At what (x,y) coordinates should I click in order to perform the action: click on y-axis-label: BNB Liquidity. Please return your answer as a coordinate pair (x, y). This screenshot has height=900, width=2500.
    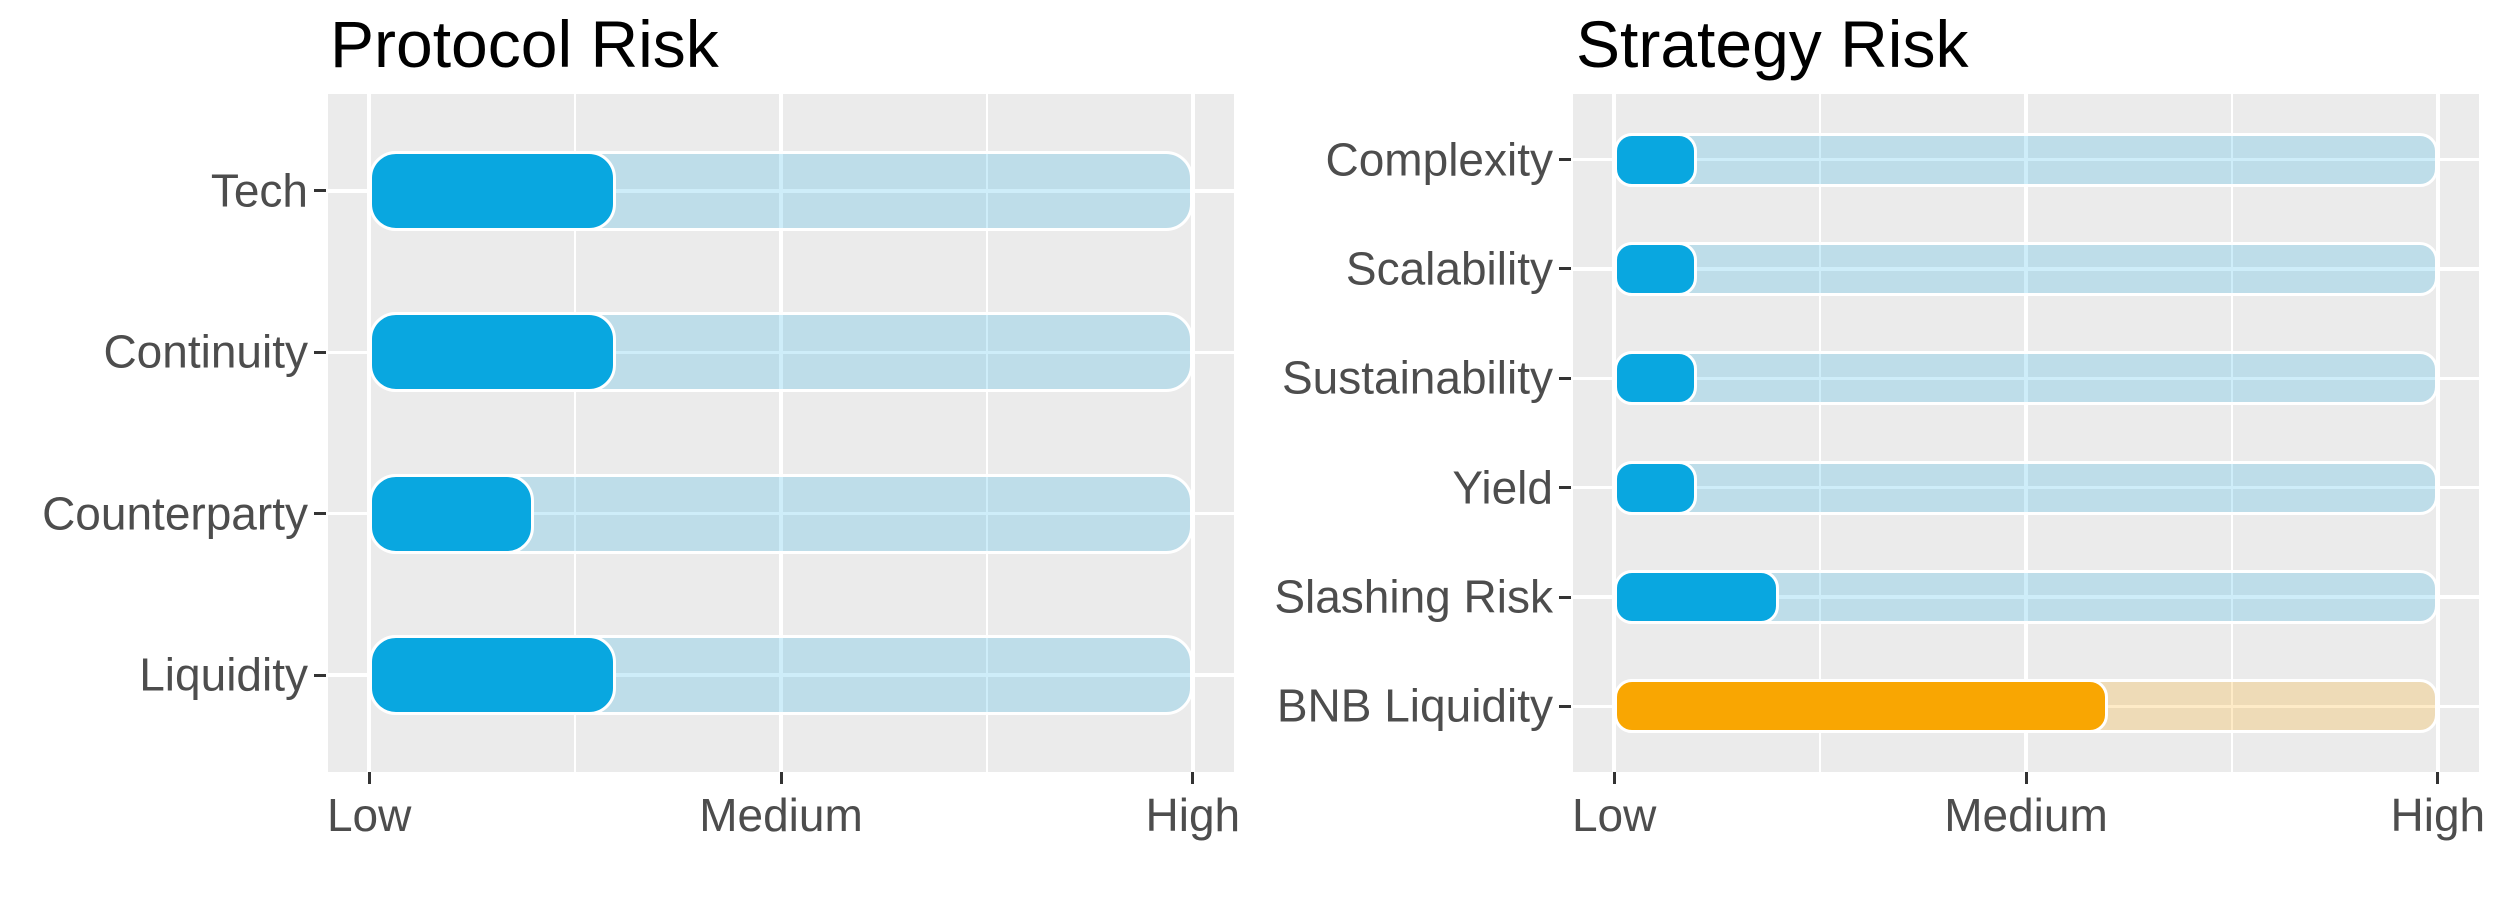
    Looking at the image, I should click on (1414, 706).